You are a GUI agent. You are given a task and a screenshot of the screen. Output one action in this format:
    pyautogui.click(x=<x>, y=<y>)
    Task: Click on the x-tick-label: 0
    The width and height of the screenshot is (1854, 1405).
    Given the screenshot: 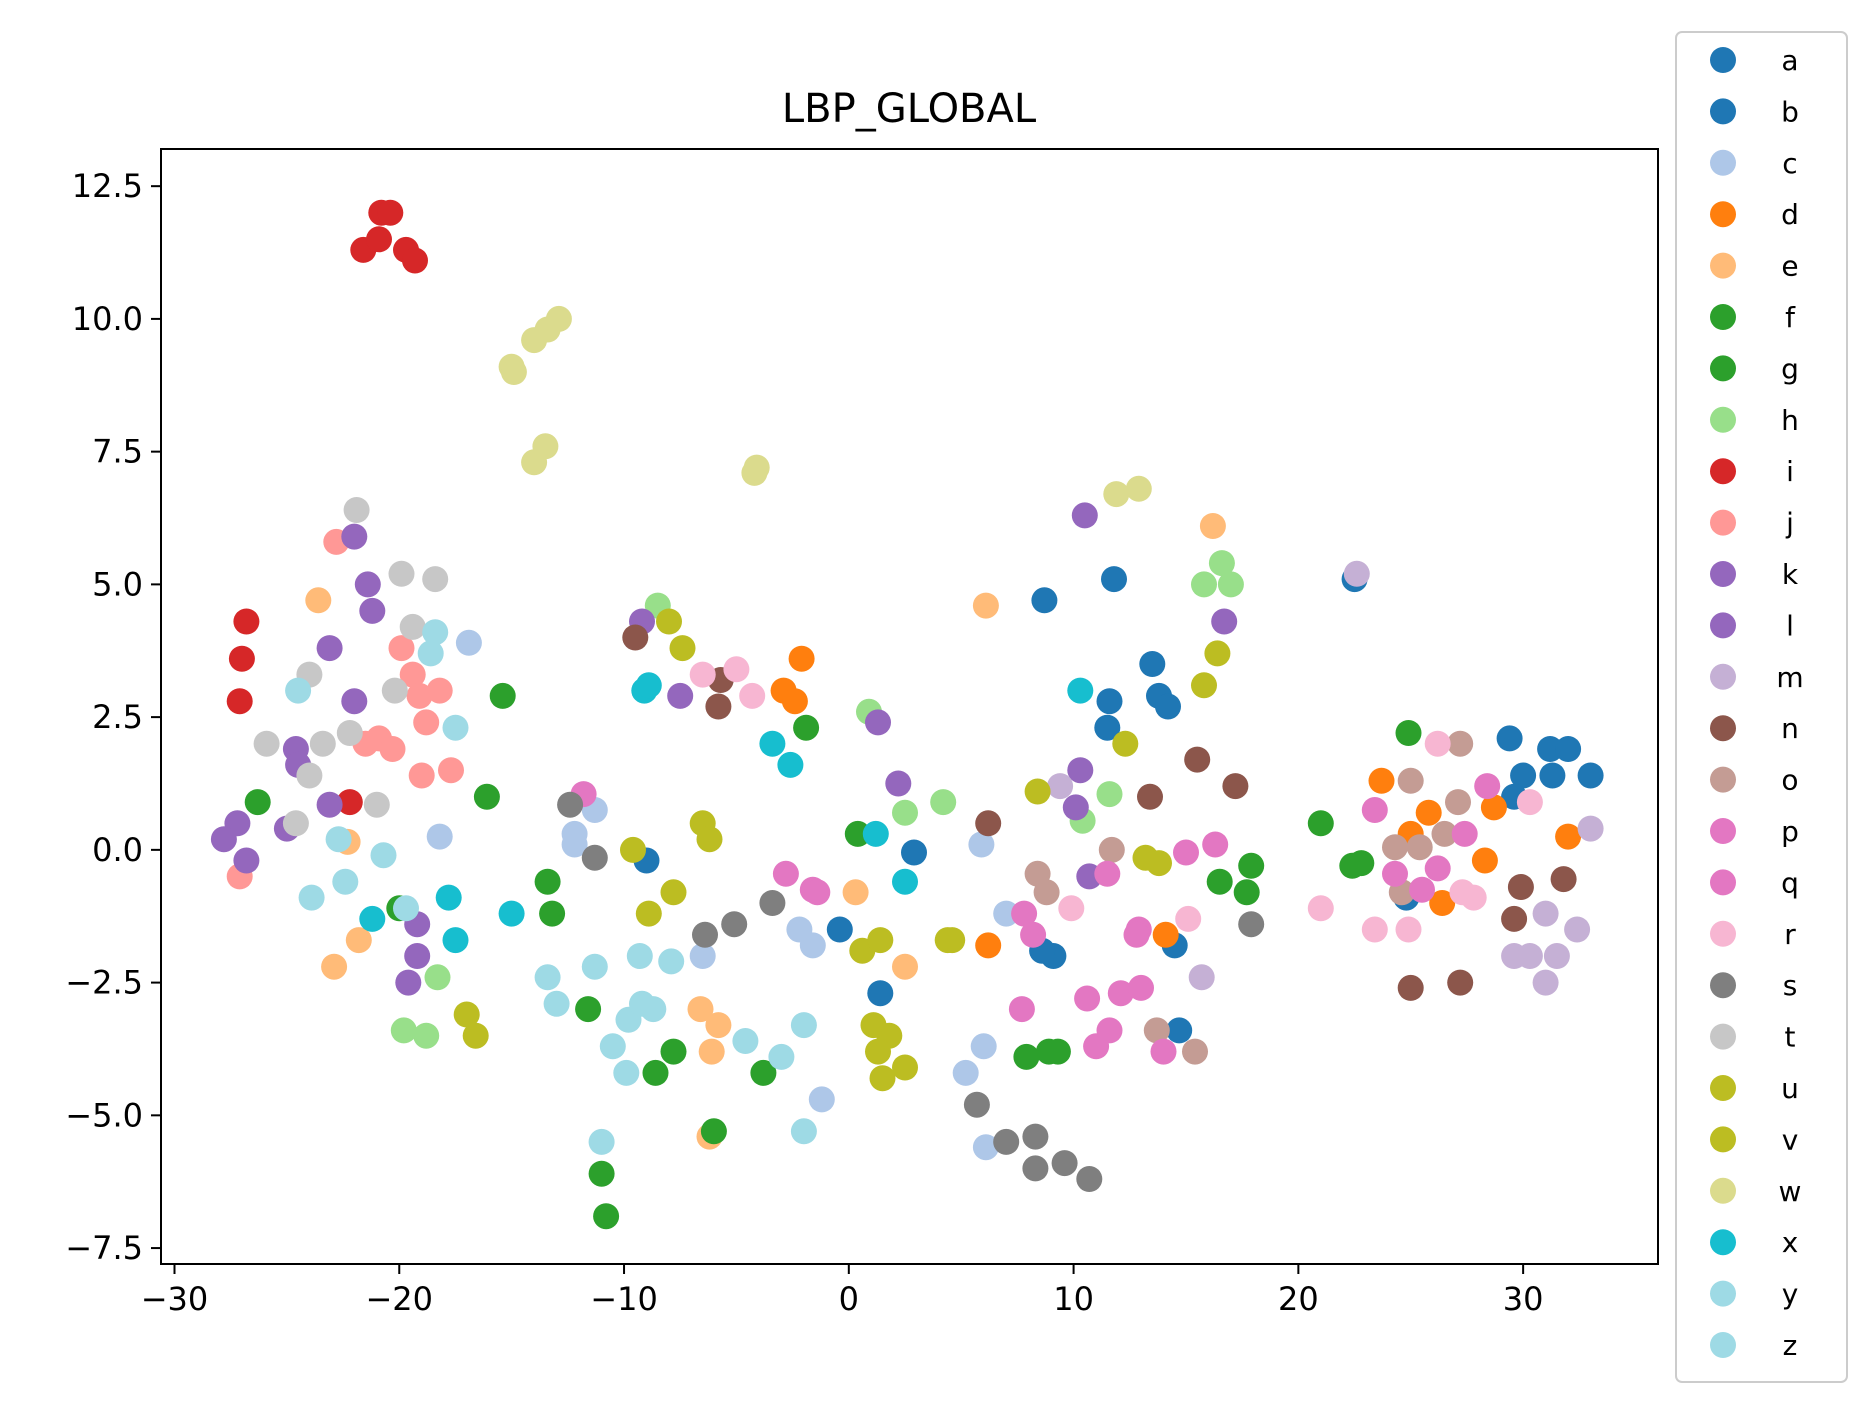 What is the action you would take?
    pyautogui.click(x=849, y=1299)
    